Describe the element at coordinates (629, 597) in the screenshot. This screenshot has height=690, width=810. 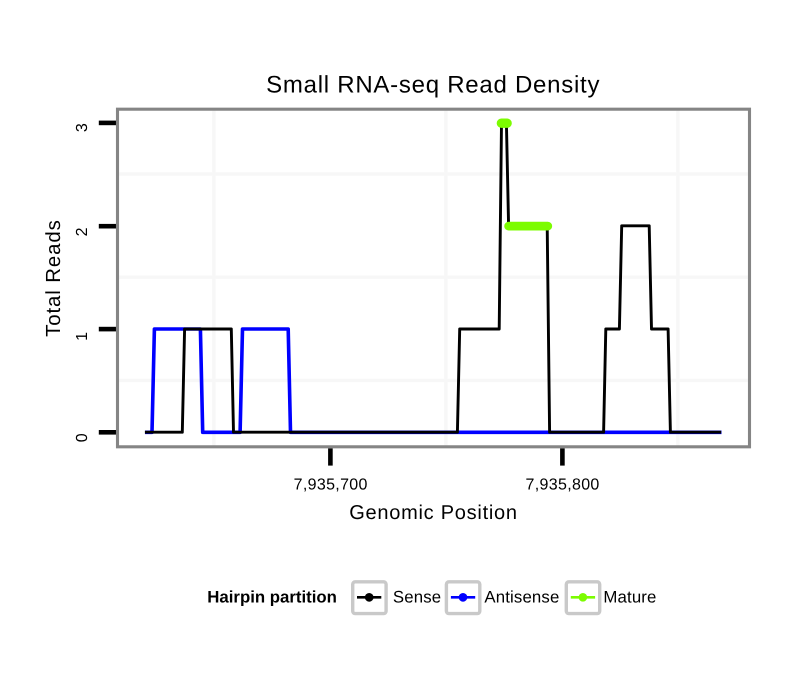
I see `svg-text: Mature` at that location.